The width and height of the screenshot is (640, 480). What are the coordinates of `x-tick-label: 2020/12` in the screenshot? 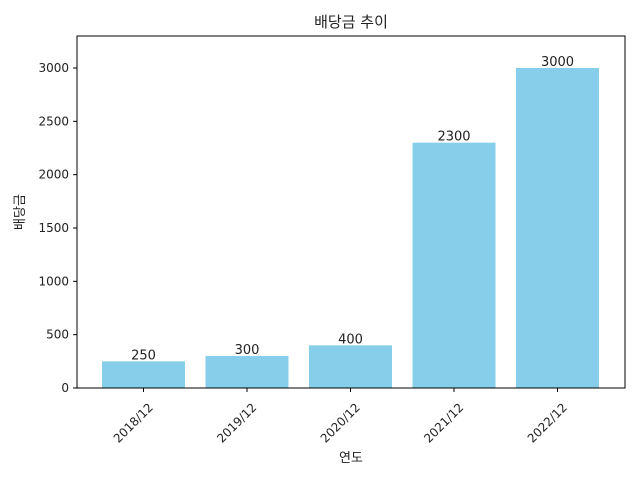 It's located at (340, 422).